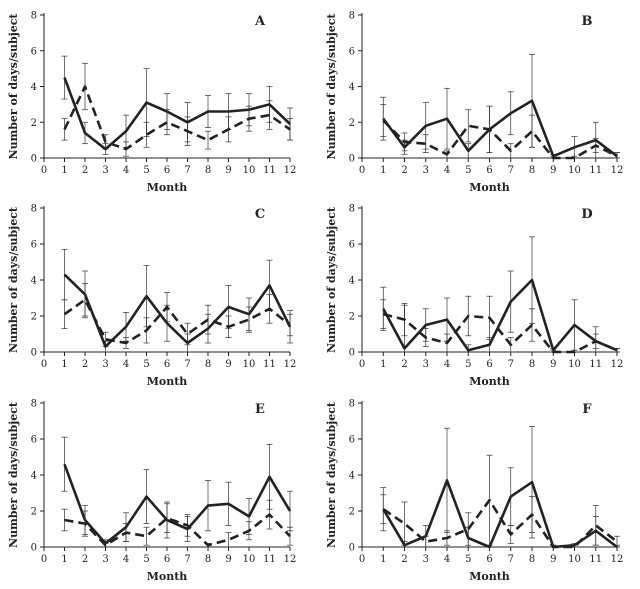 The image size is (640, 589). What do you see at coordinates (587, 21) in the screenshot?
I see `panel-label: B` at bounding box center [587, 21].